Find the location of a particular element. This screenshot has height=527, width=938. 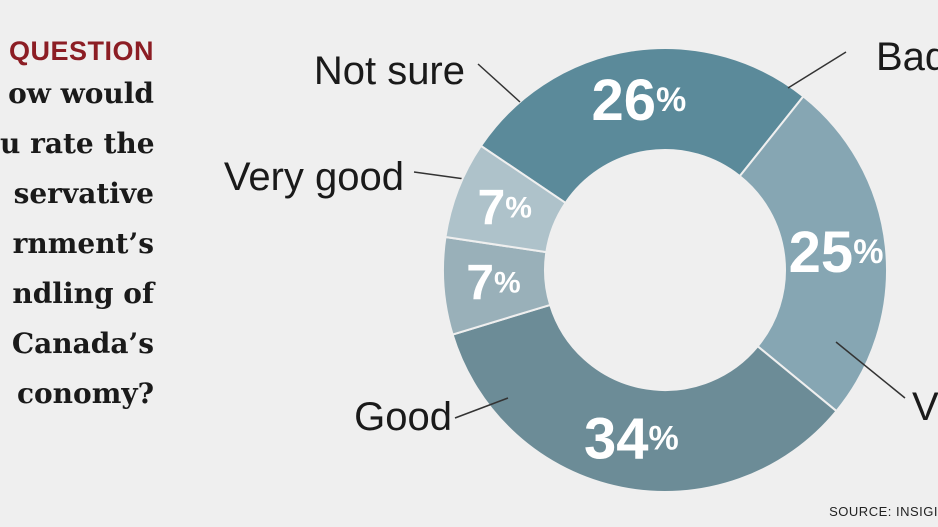

category-label: Very good is located at coordinates (314, 177).